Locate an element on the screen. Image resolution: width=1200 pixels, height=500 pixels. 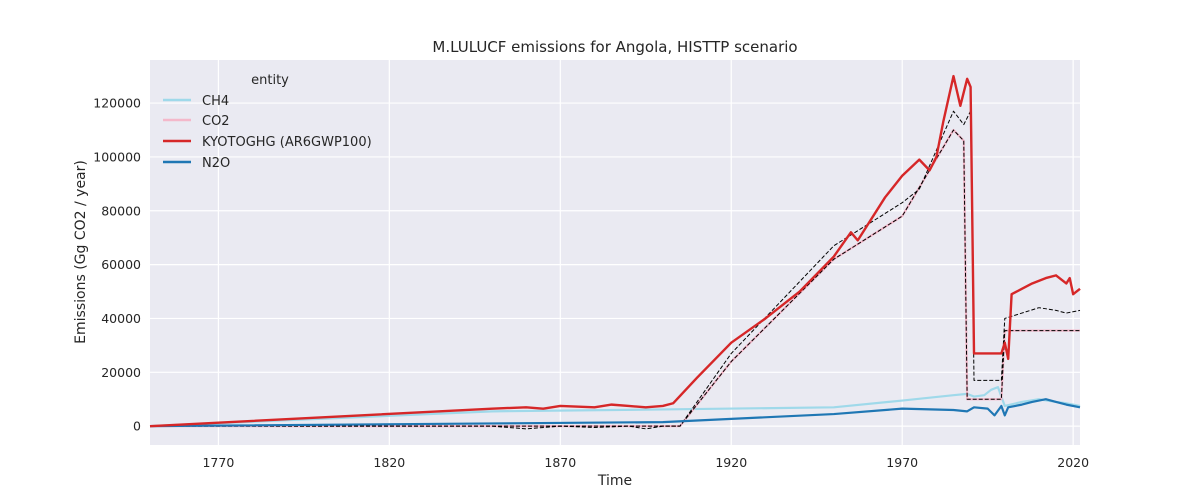
x-axis-label: Time is located at coordinates (614, 481).